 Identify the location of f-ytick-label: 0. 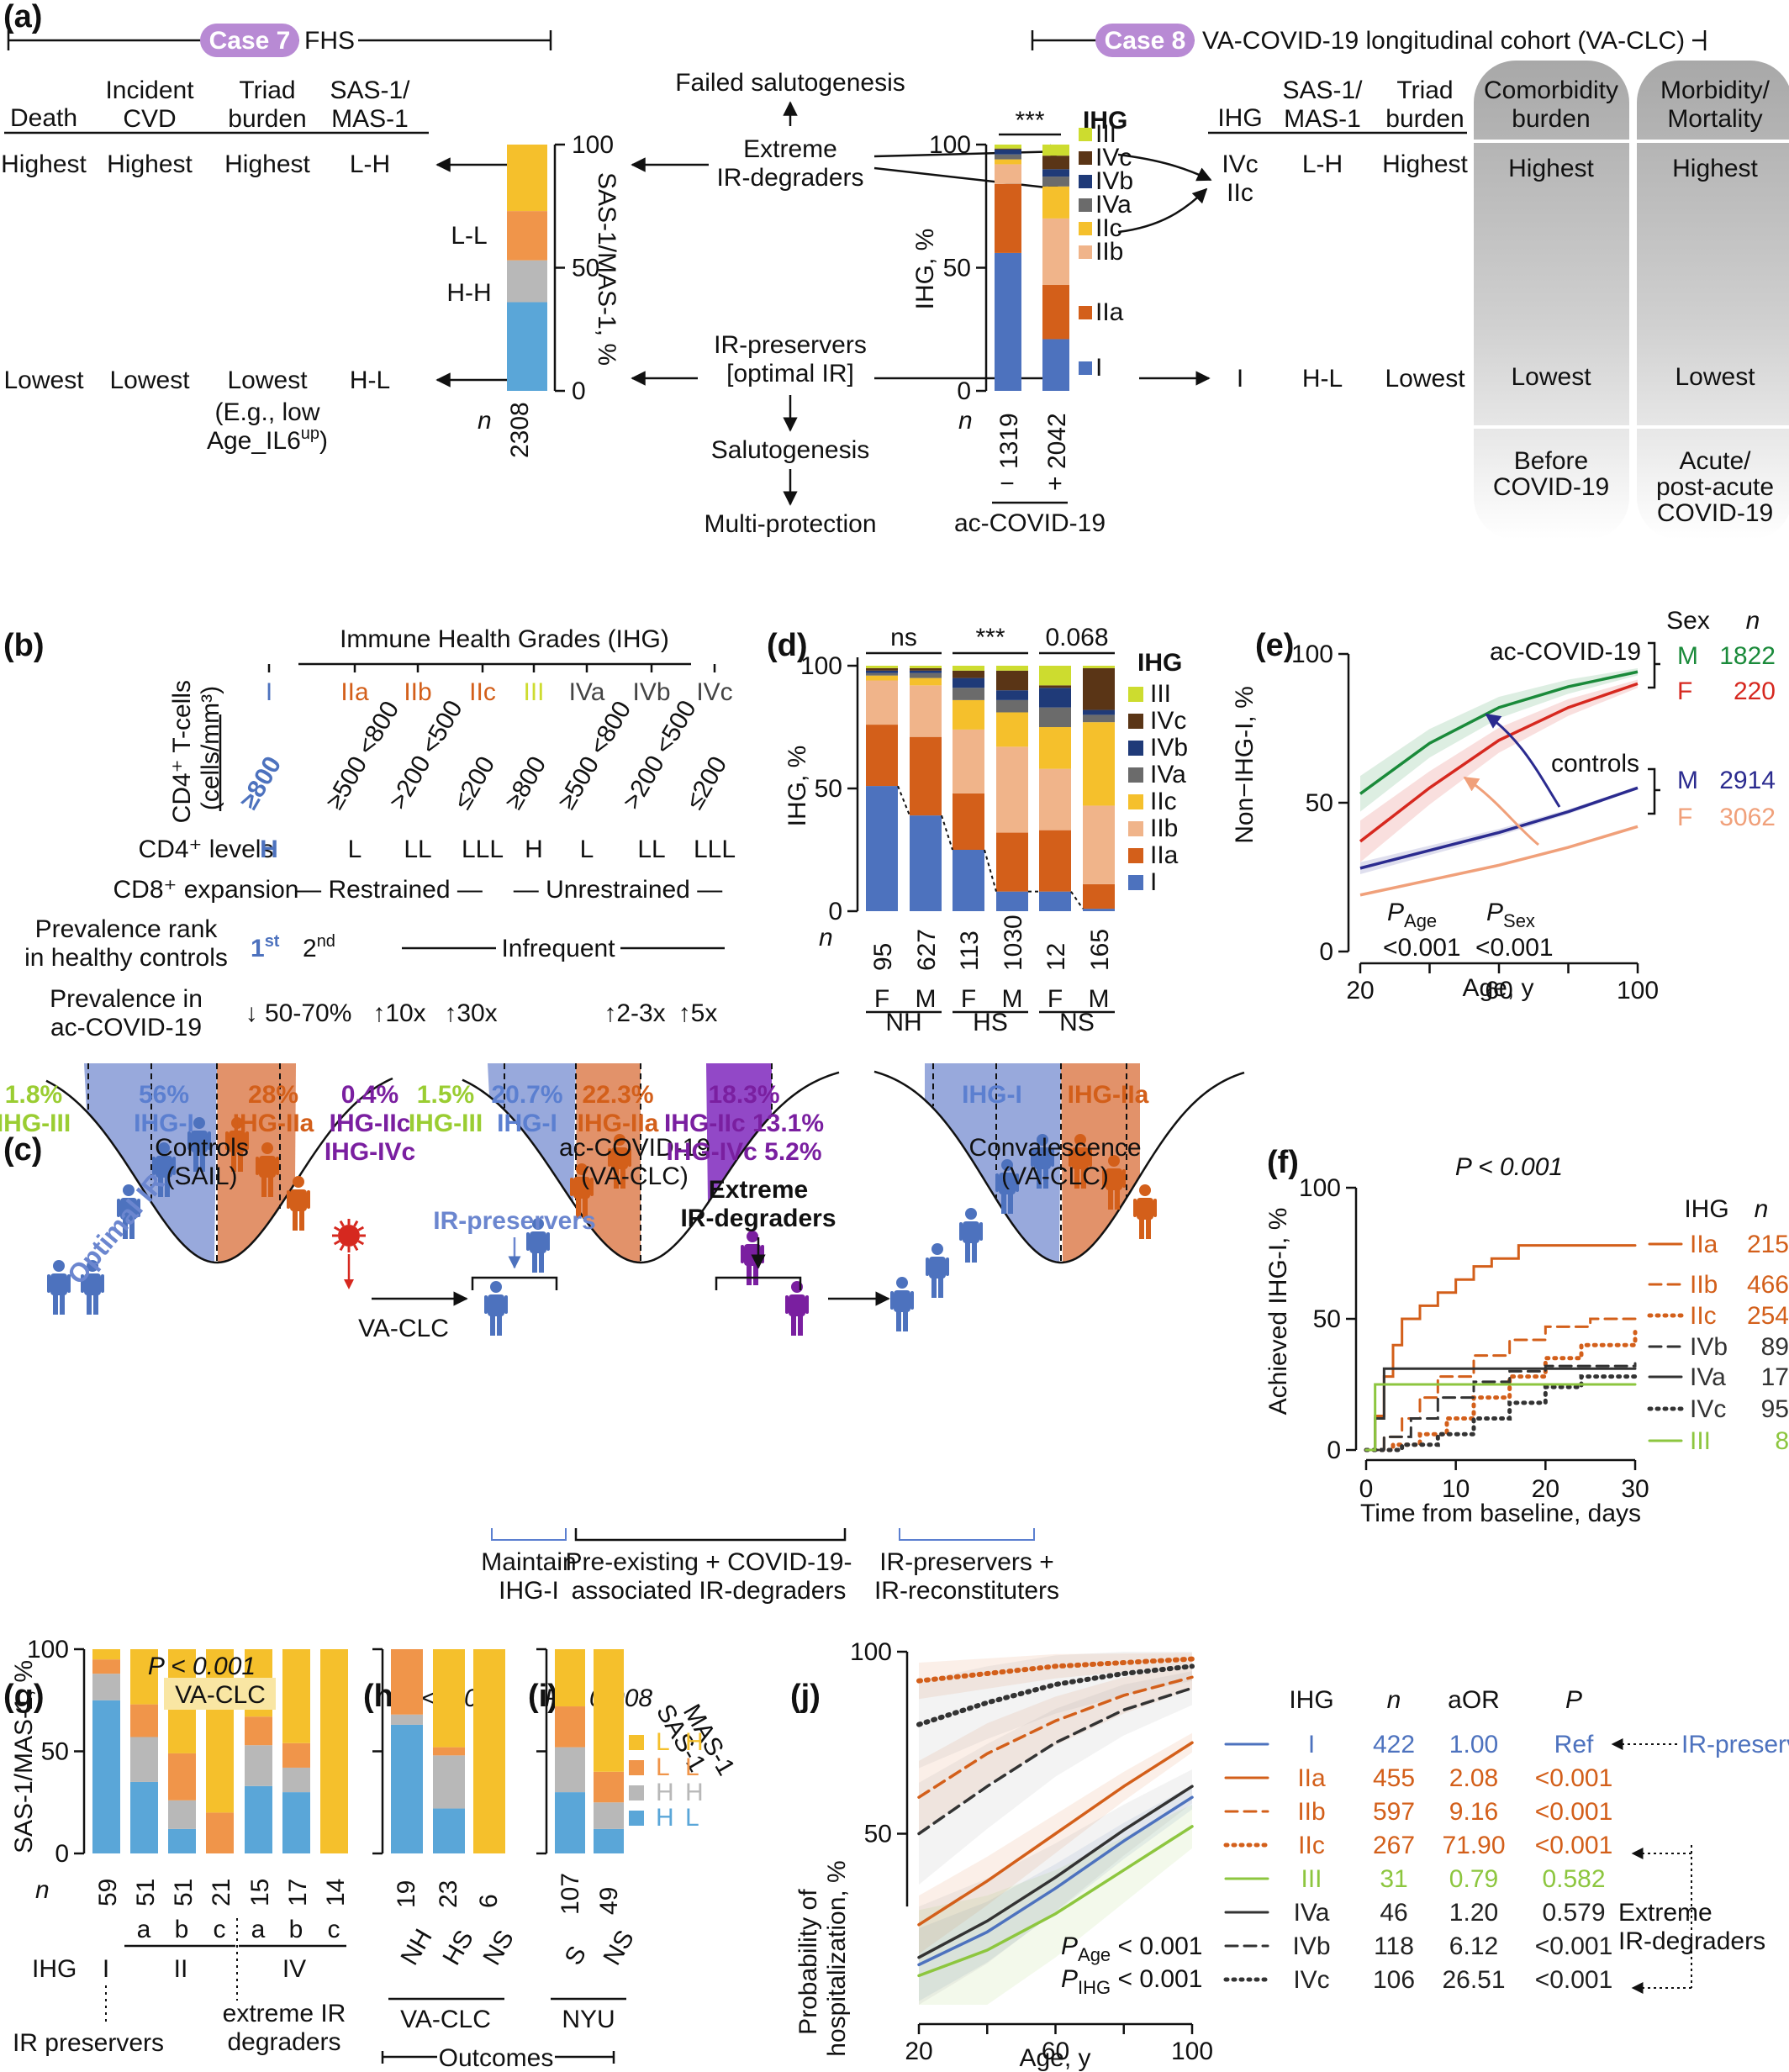
(1334, 1450).